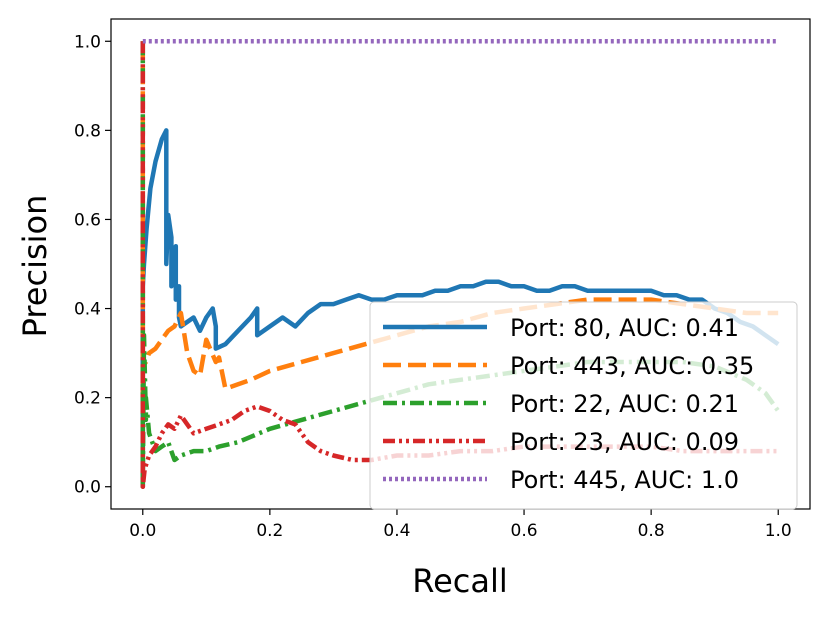 The height and width of the screenshot is (623, 830). What do you see at coordinates (632, 366) in the screenshot?
I see `legend-label-1: Port: 443, AUC: 0.35` at bounding box center [632, 366].